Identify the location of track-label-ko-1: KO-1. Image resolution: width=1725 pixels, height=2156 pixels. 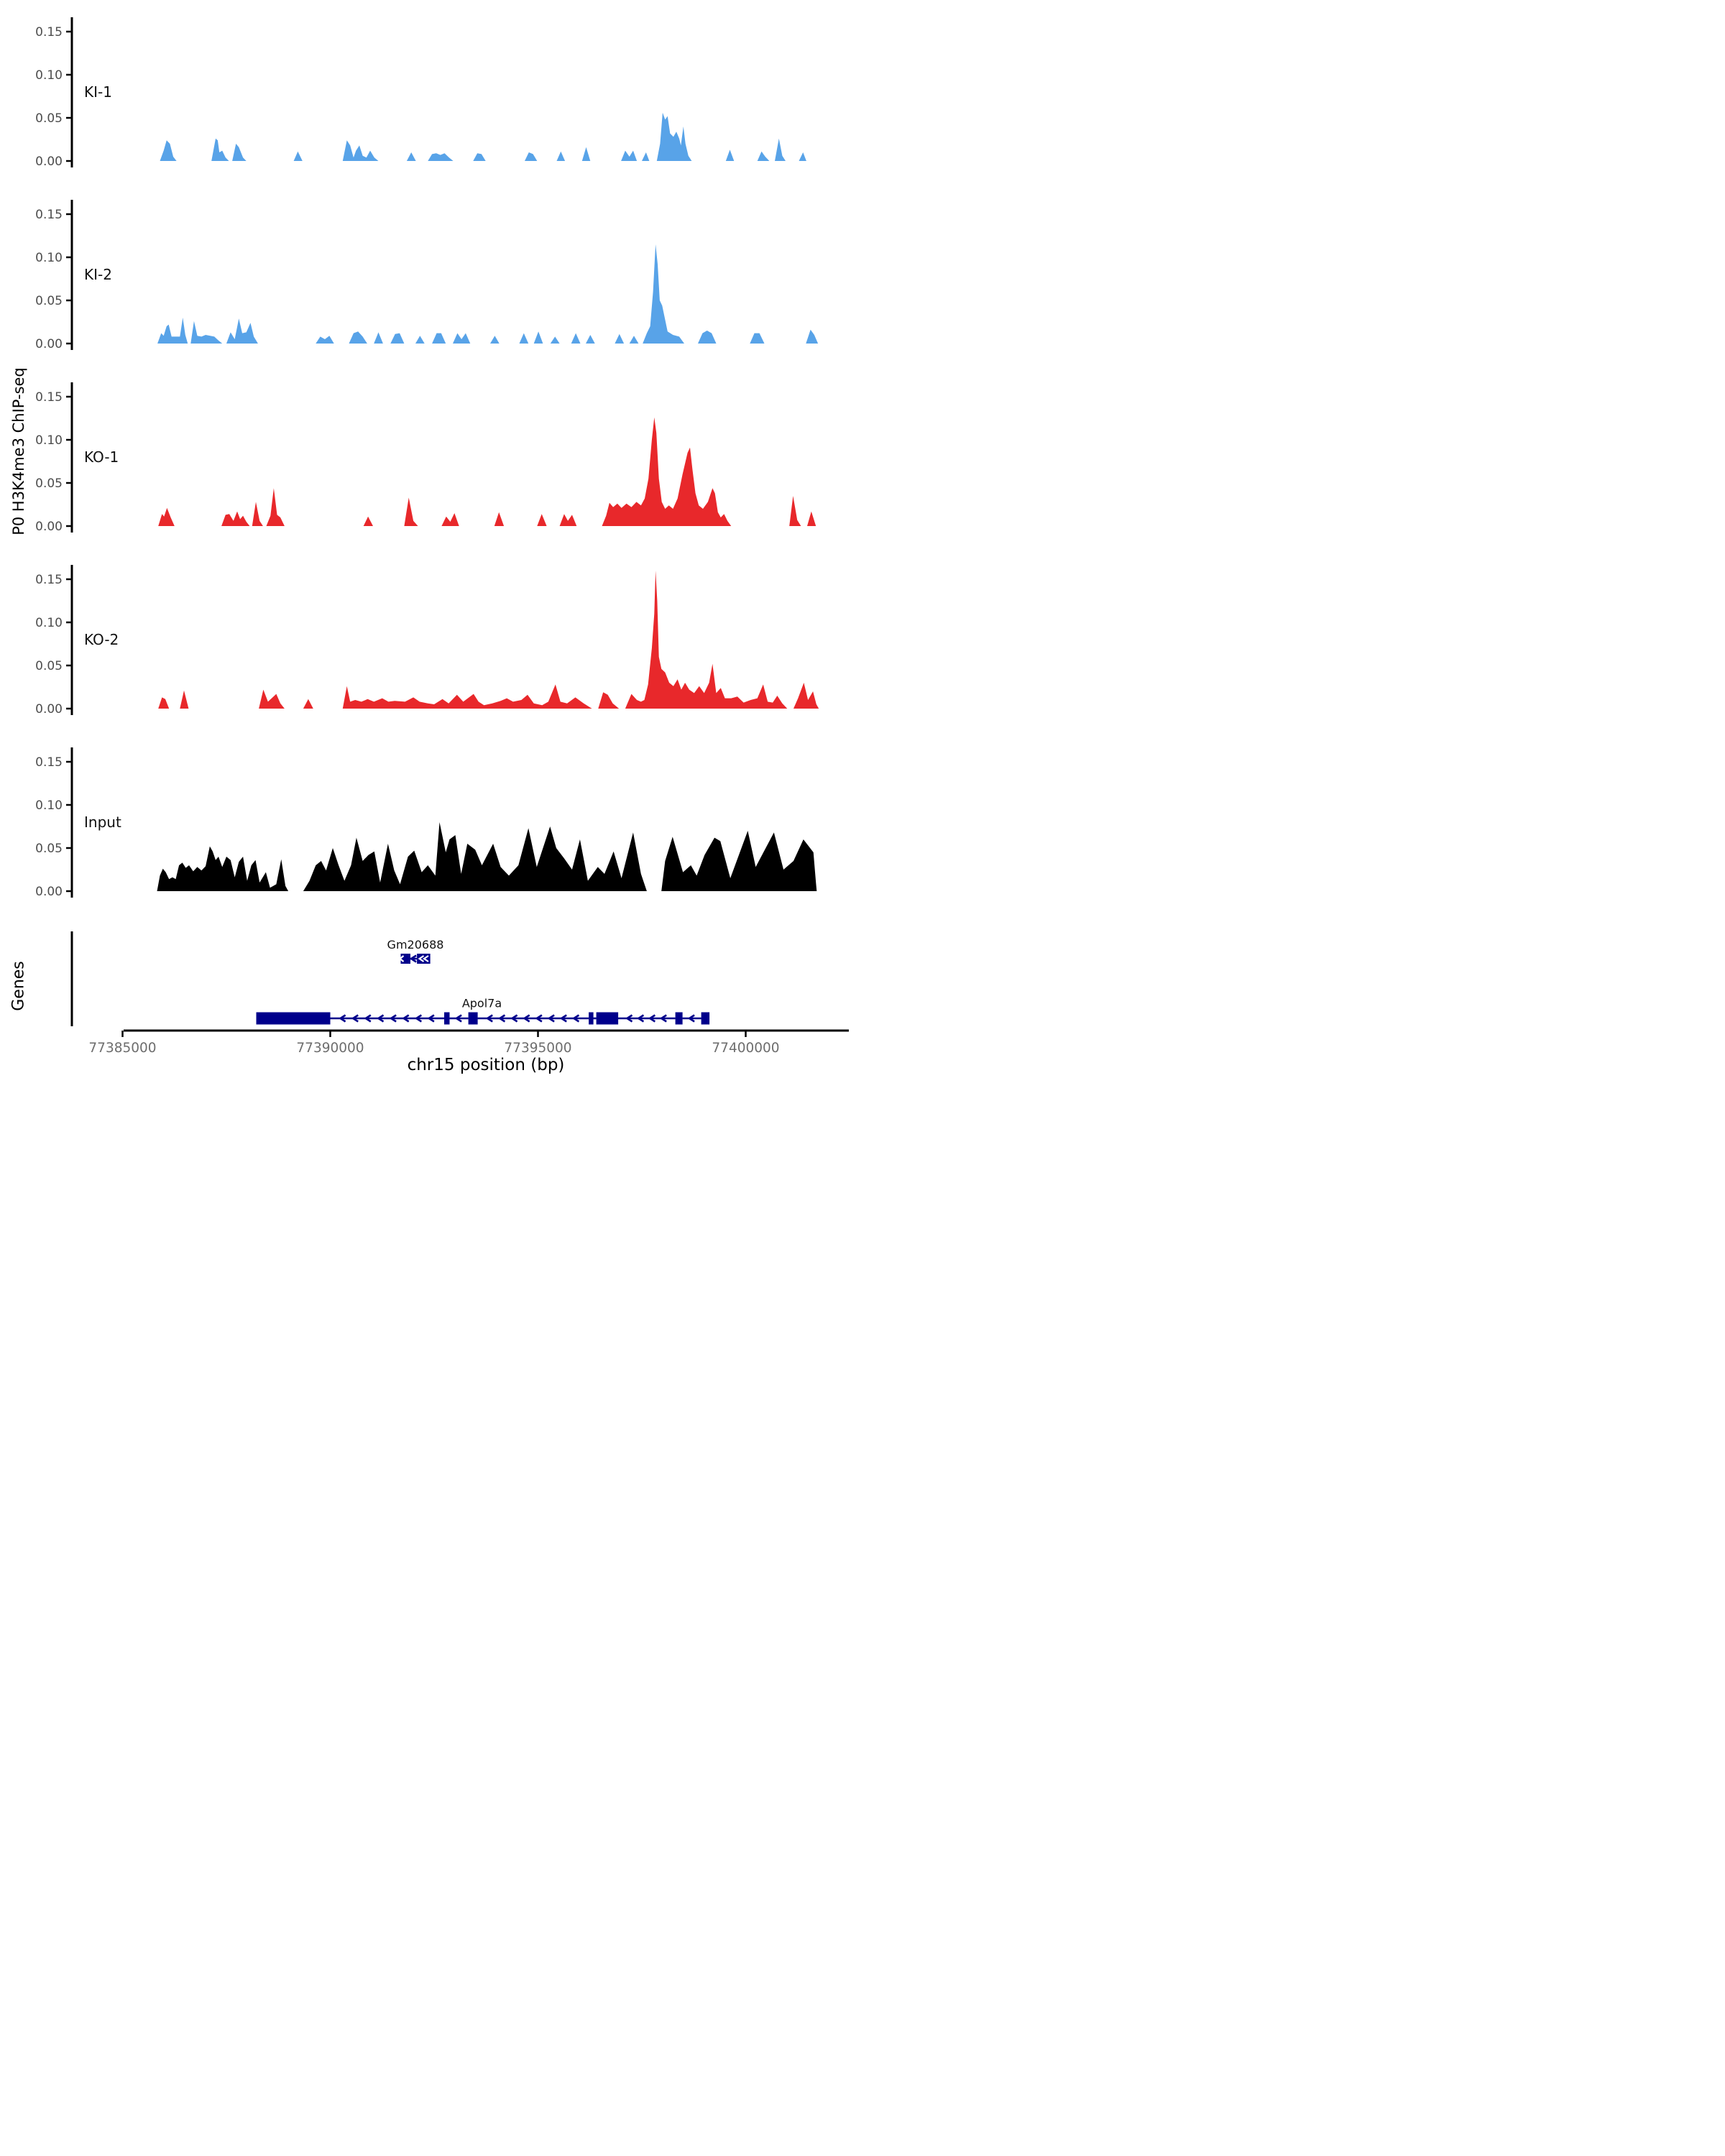
(101, 457).